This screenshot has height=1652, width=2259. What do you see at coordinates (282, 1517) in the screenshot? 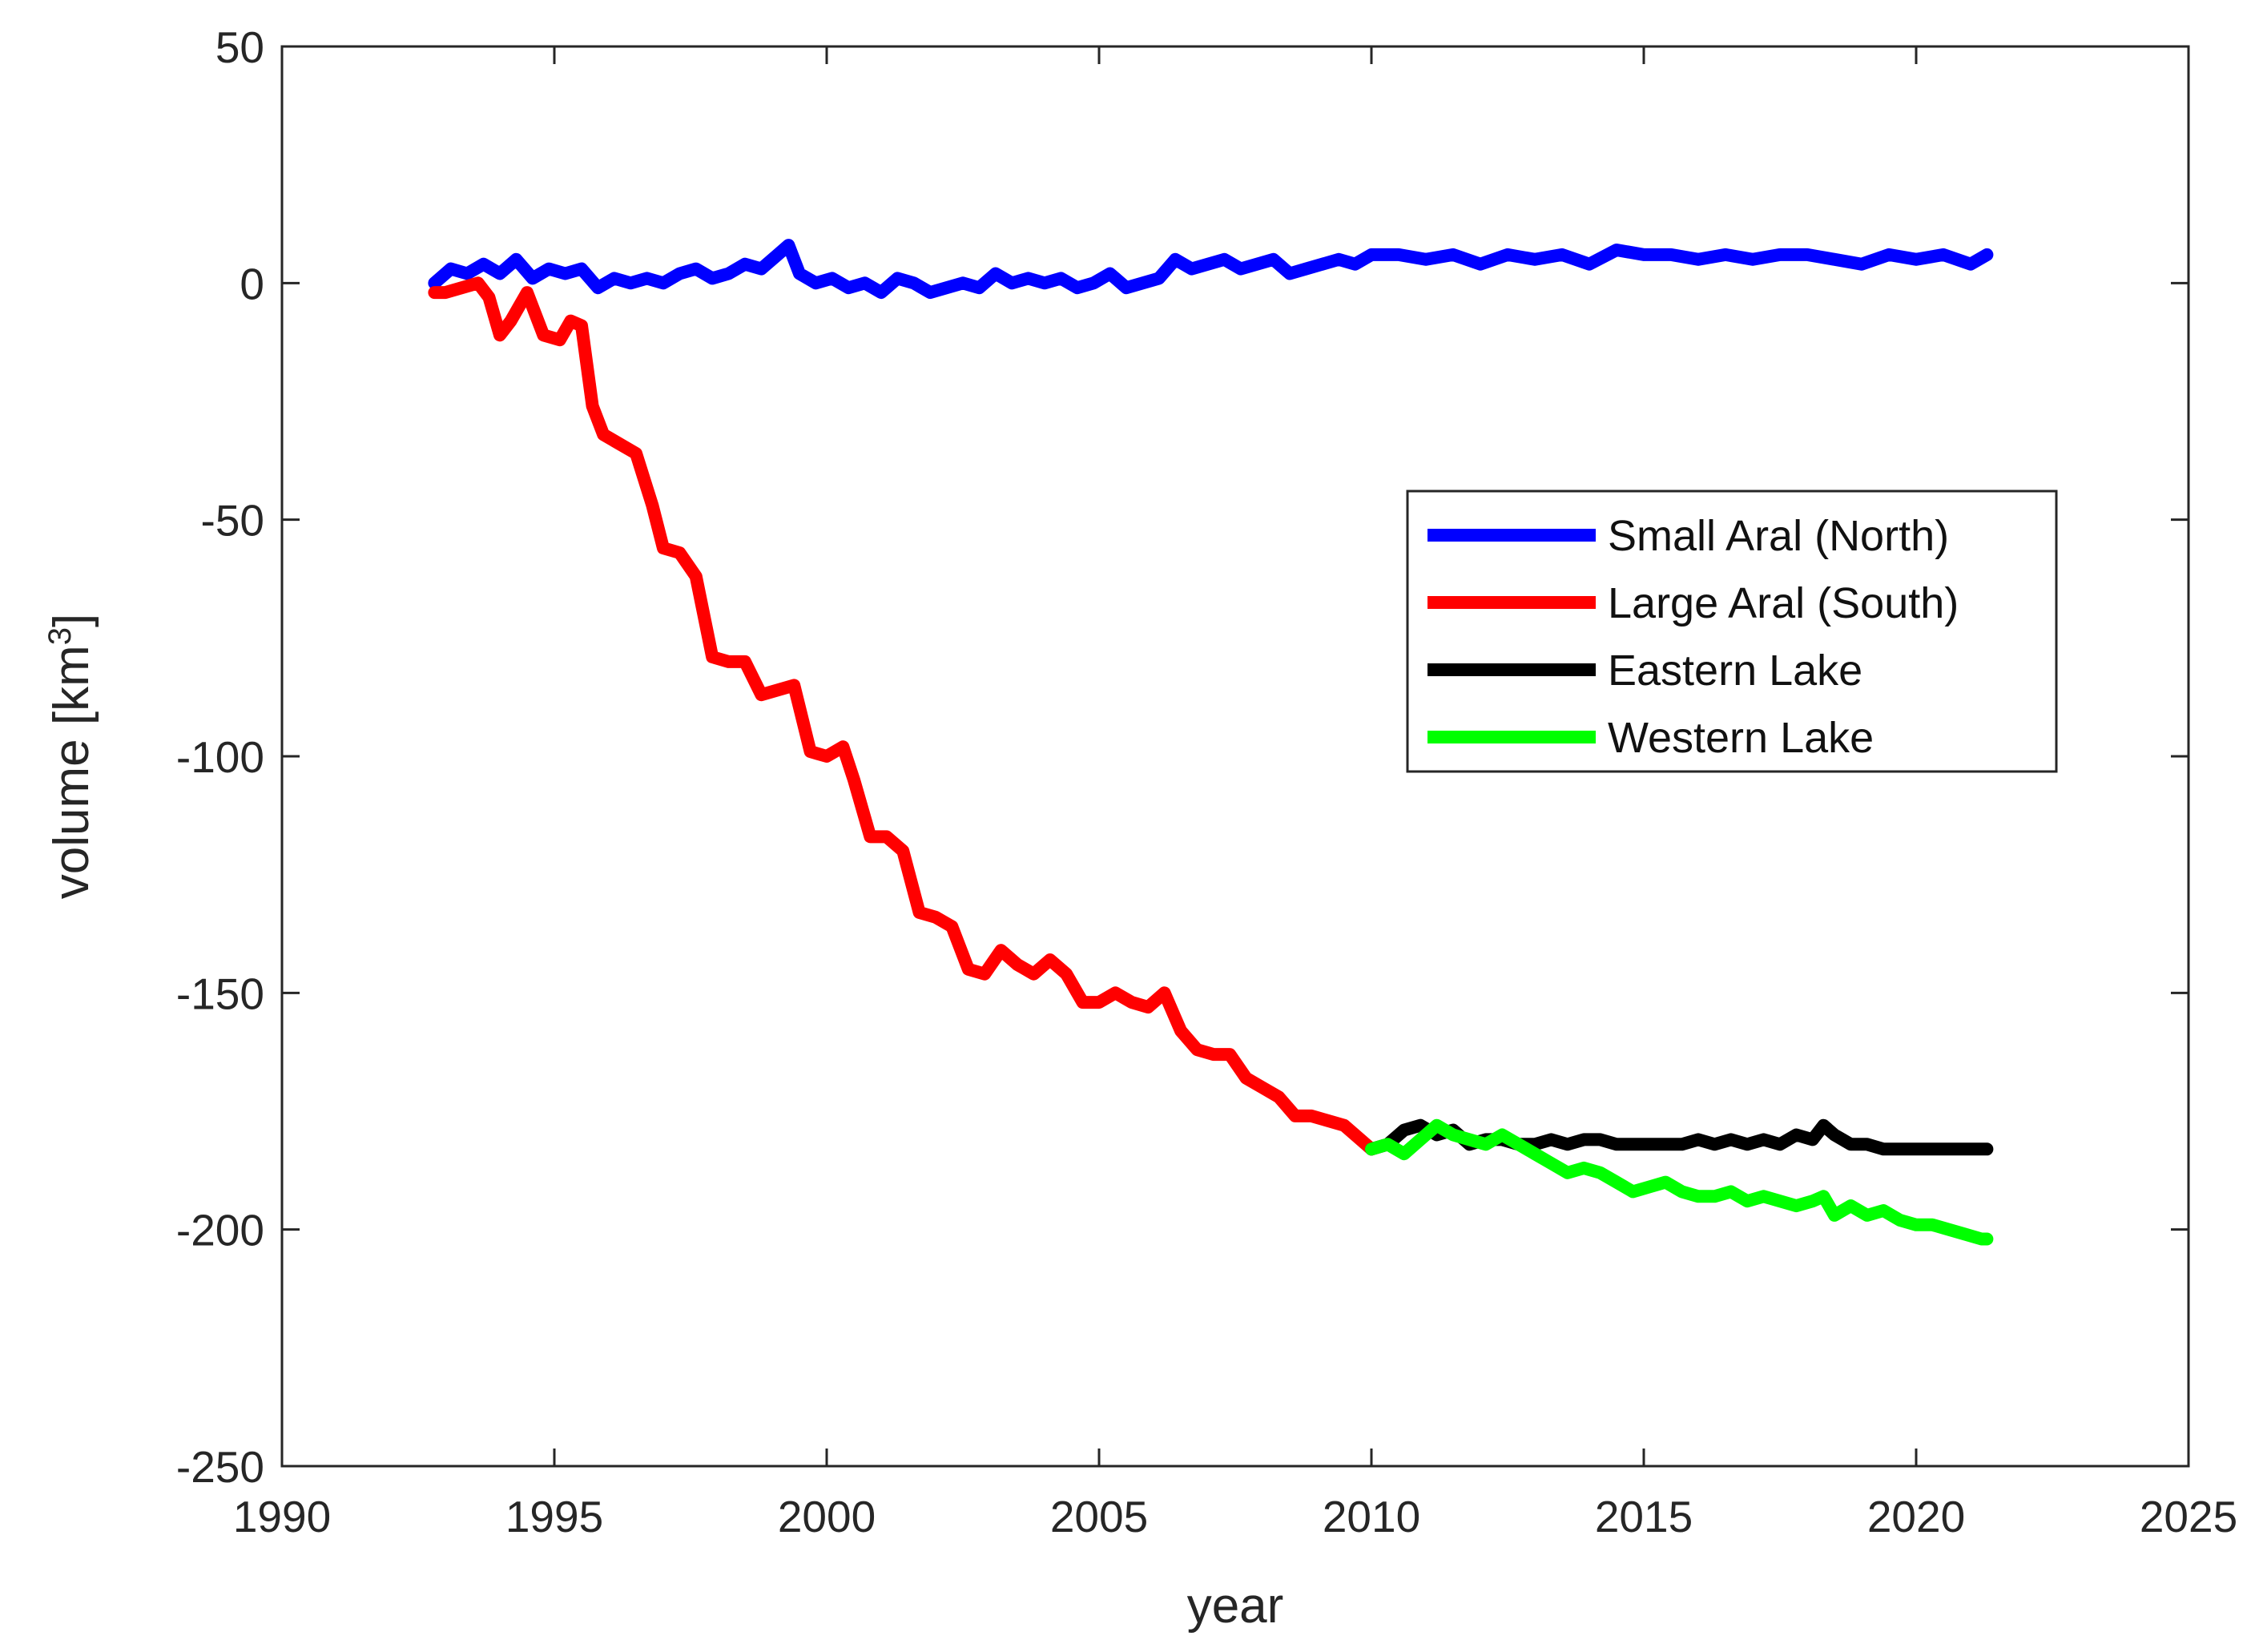
I see `x-tick-label: 1990` at bounding box center [282, 1517].